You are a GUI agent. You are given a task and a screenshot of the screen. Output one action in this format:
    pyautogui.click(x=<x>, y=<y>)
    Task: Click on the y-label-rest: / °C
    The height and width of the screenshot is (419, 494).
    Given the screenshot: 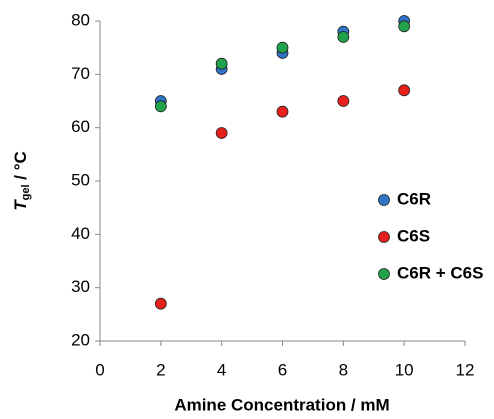 What is the action you would take?
    pyautogui.click(x=20, y=167)
    